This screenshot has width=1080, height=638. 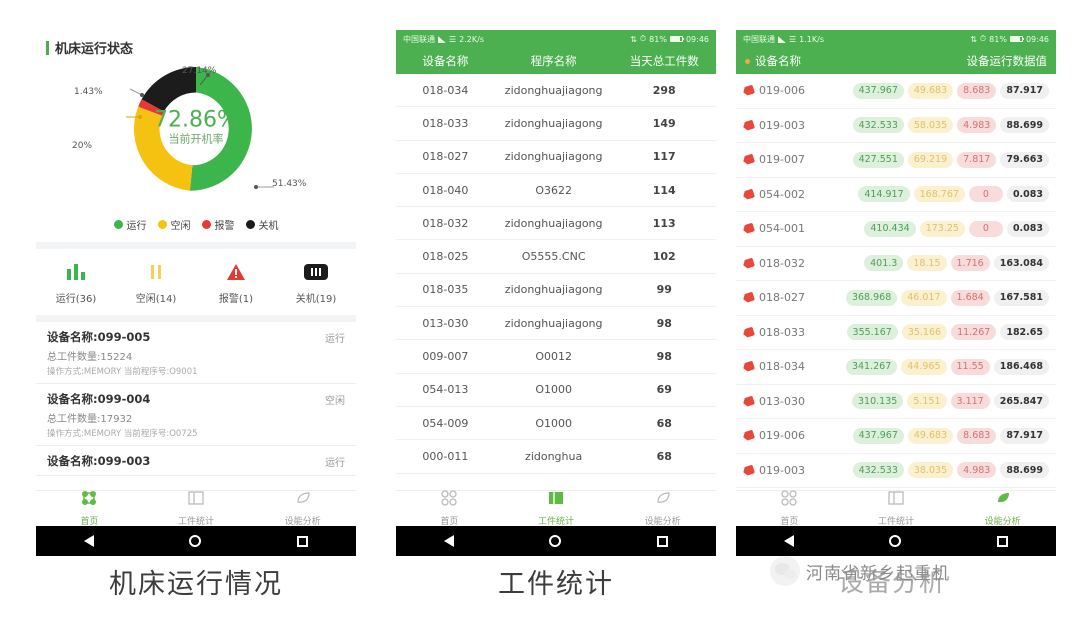 I want to click on value-pill-red: 8.683, so click(x=977, y=90).